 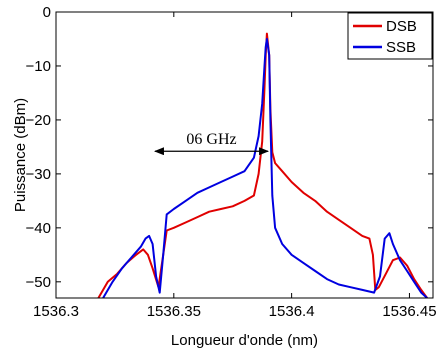 What do you see at coordinates (56, 311) in the screenshot?
I see `x-tick-label: 1536.3` at bounding box center [56, 311].